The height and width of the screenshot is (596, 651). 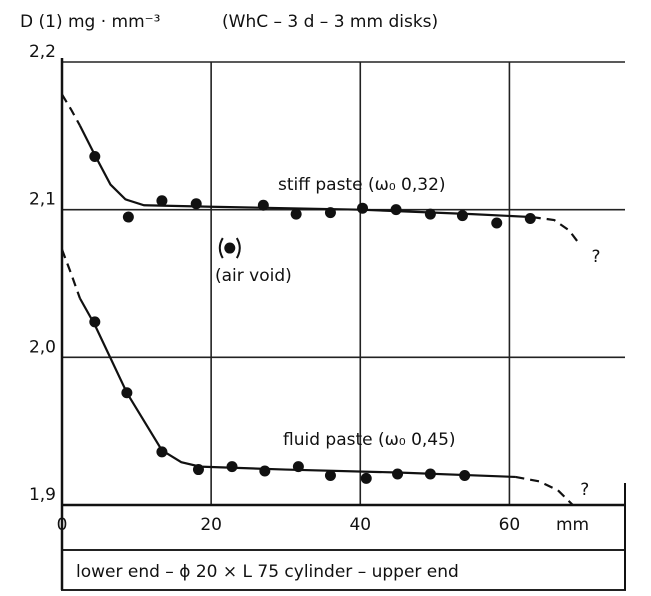 What do you see at coordinates (253, 276) in the screenshot?
I see `series-label: (air void)` at bounding box center [253, 276].